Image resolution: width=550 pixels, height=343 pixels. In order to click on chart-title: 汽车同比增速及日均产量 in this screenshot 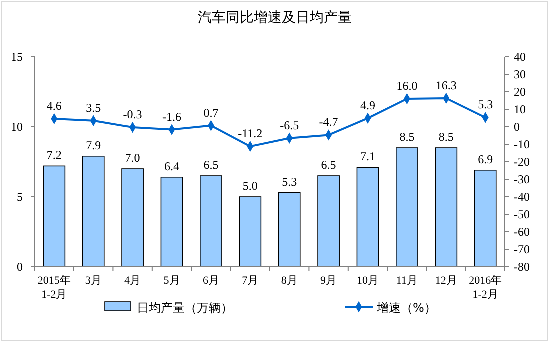, I will do `click(275, 18)`.